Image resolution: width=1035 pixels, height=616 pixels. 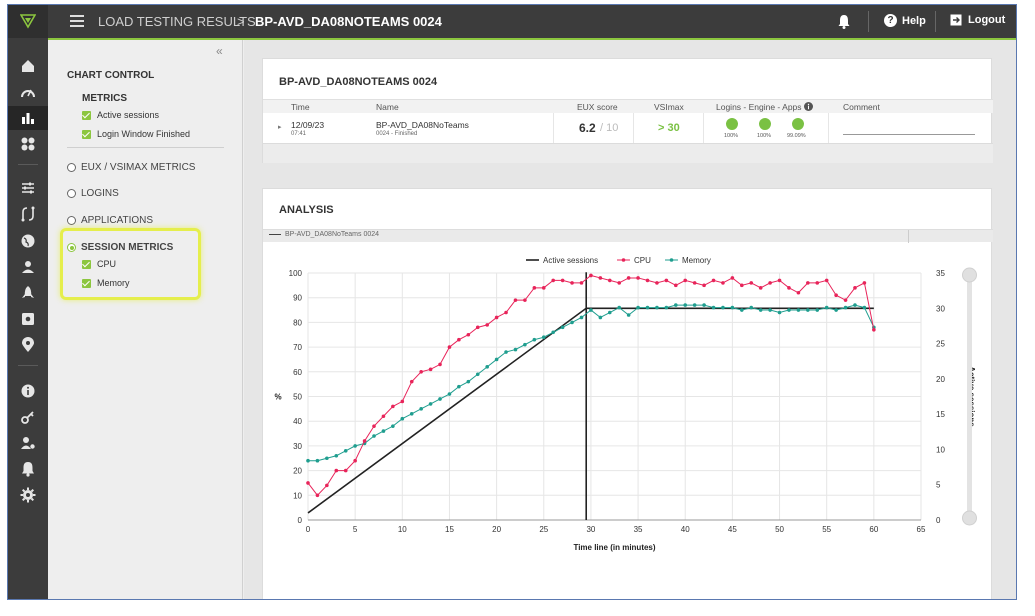 What do you see at coordinates (977, 20) in the screenshot?
I see `logout-button: Logout` at bounding box center [977, 20].